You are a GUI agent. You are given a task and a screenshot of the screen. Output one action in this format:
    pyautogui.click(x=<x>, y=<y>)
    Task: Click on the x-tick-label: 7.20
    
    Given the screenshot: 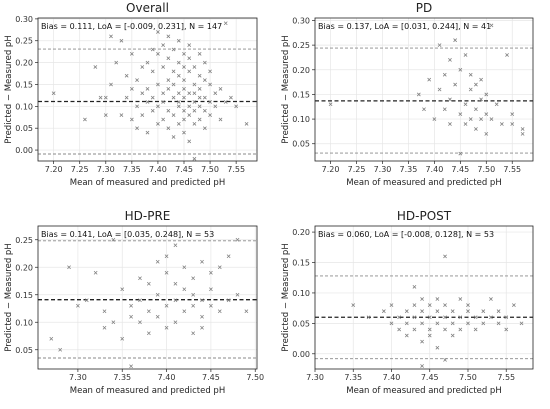 What is the action you would take?
    pyautogui.click(x=331, y=169)
    